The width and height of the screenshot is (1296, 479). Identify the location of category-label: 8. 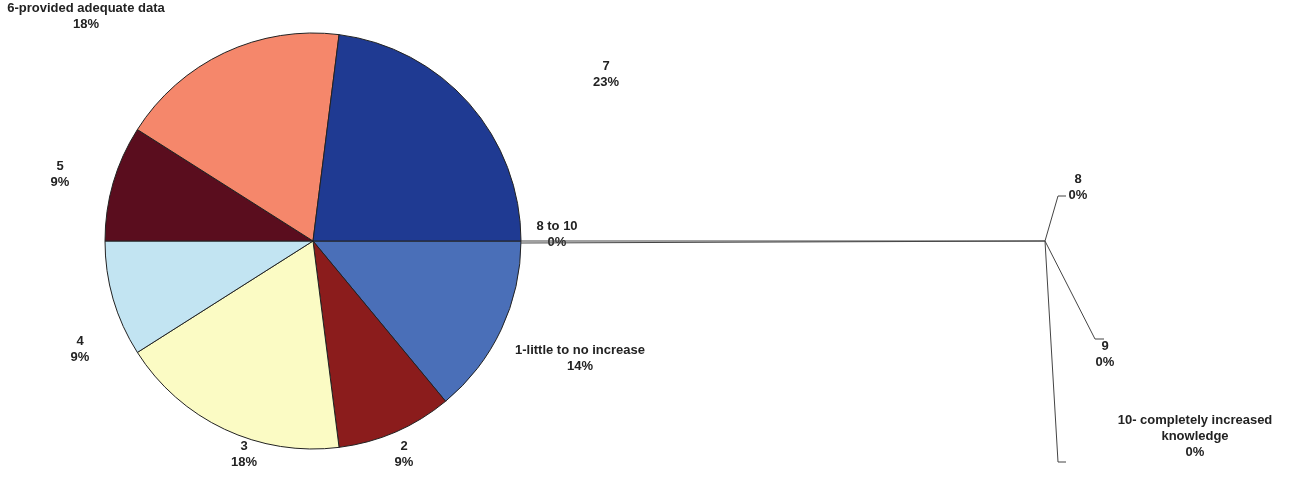
(1078, 178).